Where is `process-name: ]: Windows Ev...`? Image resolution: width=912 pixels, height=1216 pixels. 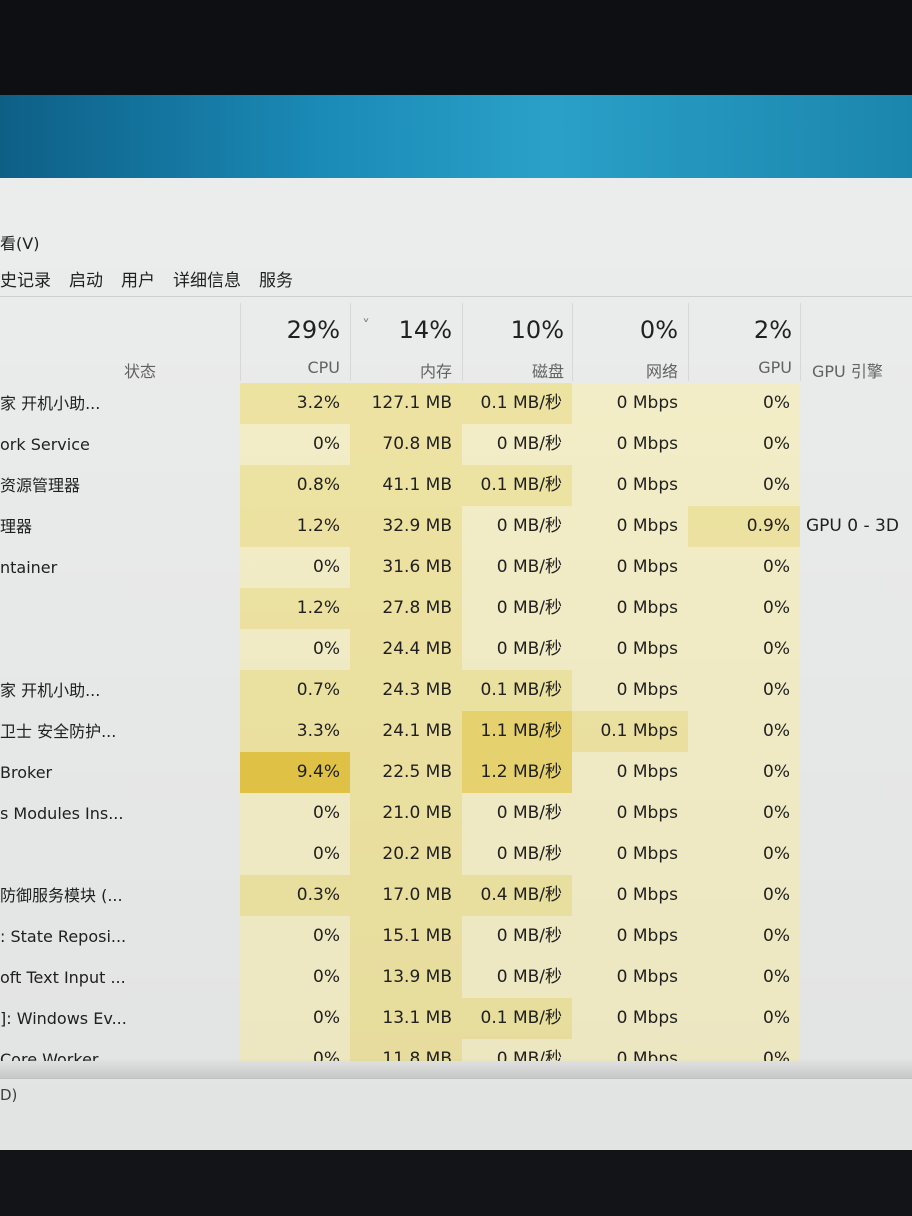 process-name: ]: Windows Ev... is located at coordinates (63, 1018).